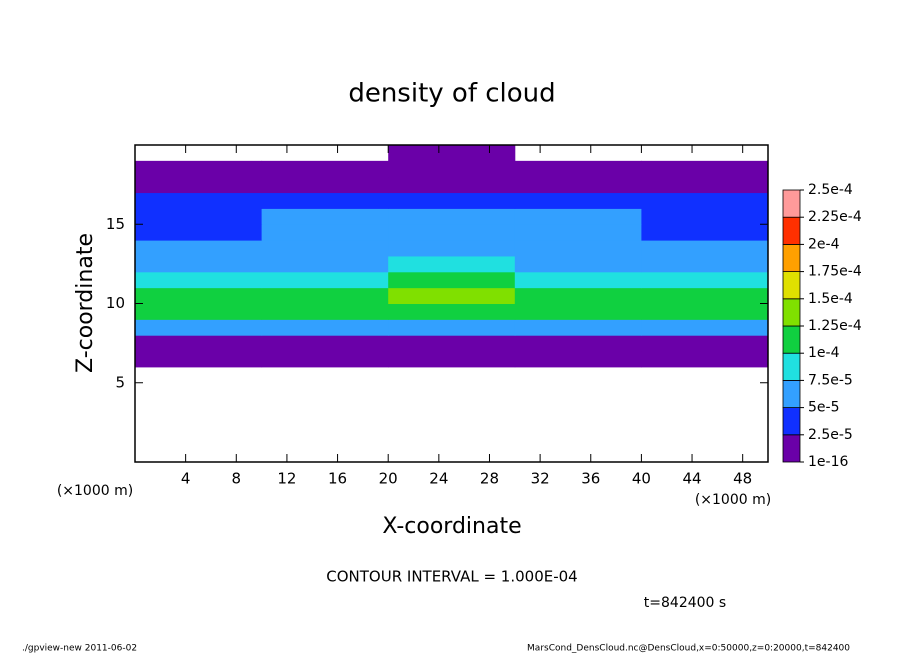 The image size is (904, 654). Describe the element at coordinates (115, 224) in the screenshot. I see `y-tick-label: 15` at that location.